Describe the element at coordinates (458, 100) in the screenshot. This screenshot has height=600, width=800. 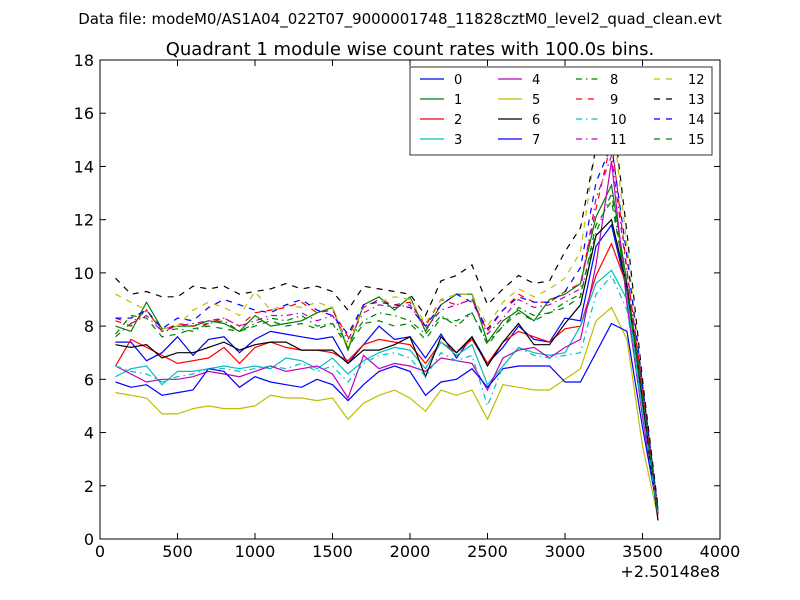
I see `legend-label-1: 1` at that location.